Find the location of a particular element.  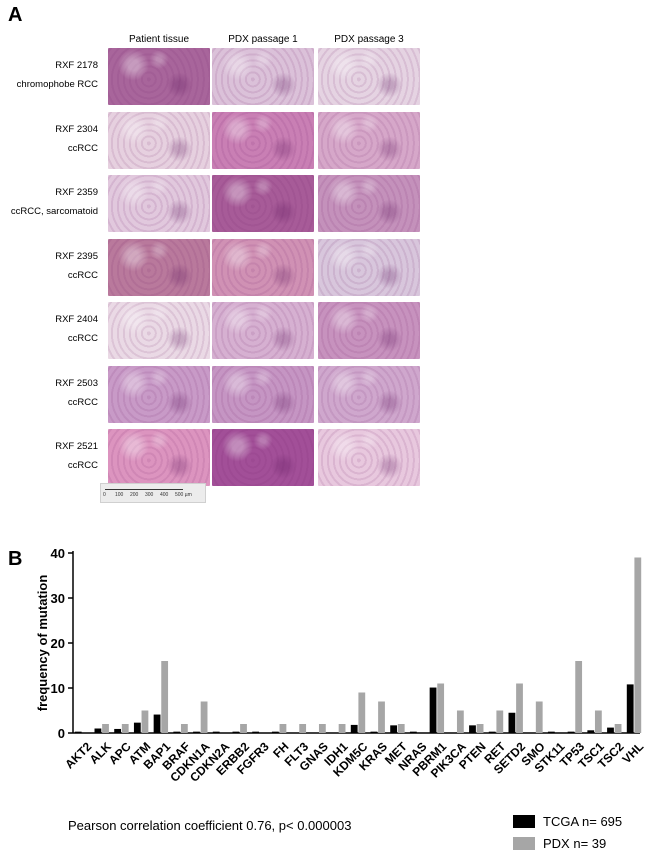

y-tick-label: 10 is located at coordinates (58, 688).